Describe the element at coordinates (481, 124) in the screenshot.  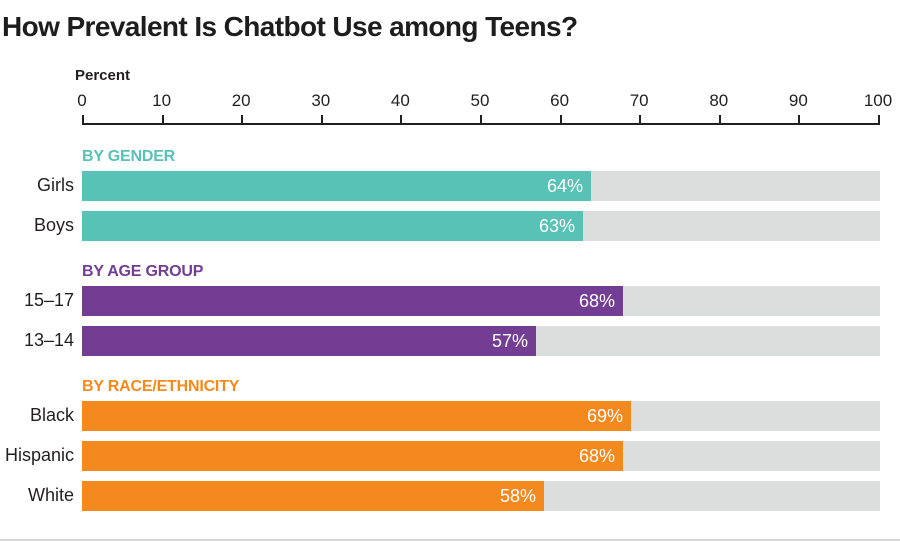
I see `axis-line` at that location.